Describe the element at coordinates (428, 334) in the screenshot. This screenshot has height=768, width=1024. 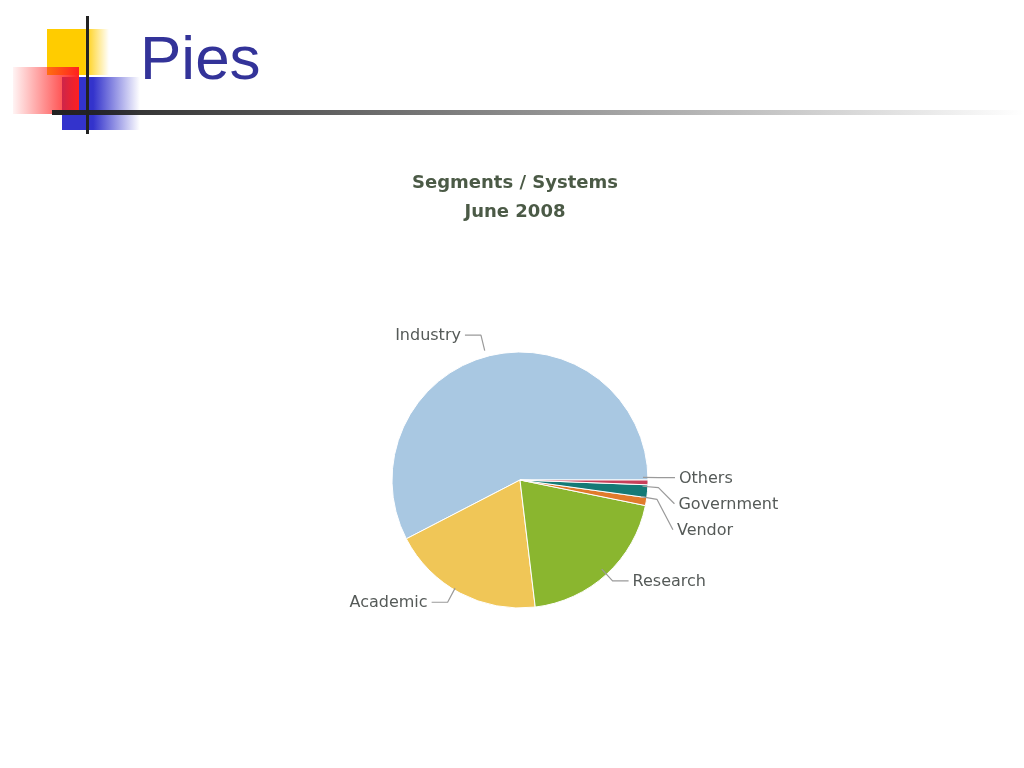
I see `slice-label: Industry` at that location.